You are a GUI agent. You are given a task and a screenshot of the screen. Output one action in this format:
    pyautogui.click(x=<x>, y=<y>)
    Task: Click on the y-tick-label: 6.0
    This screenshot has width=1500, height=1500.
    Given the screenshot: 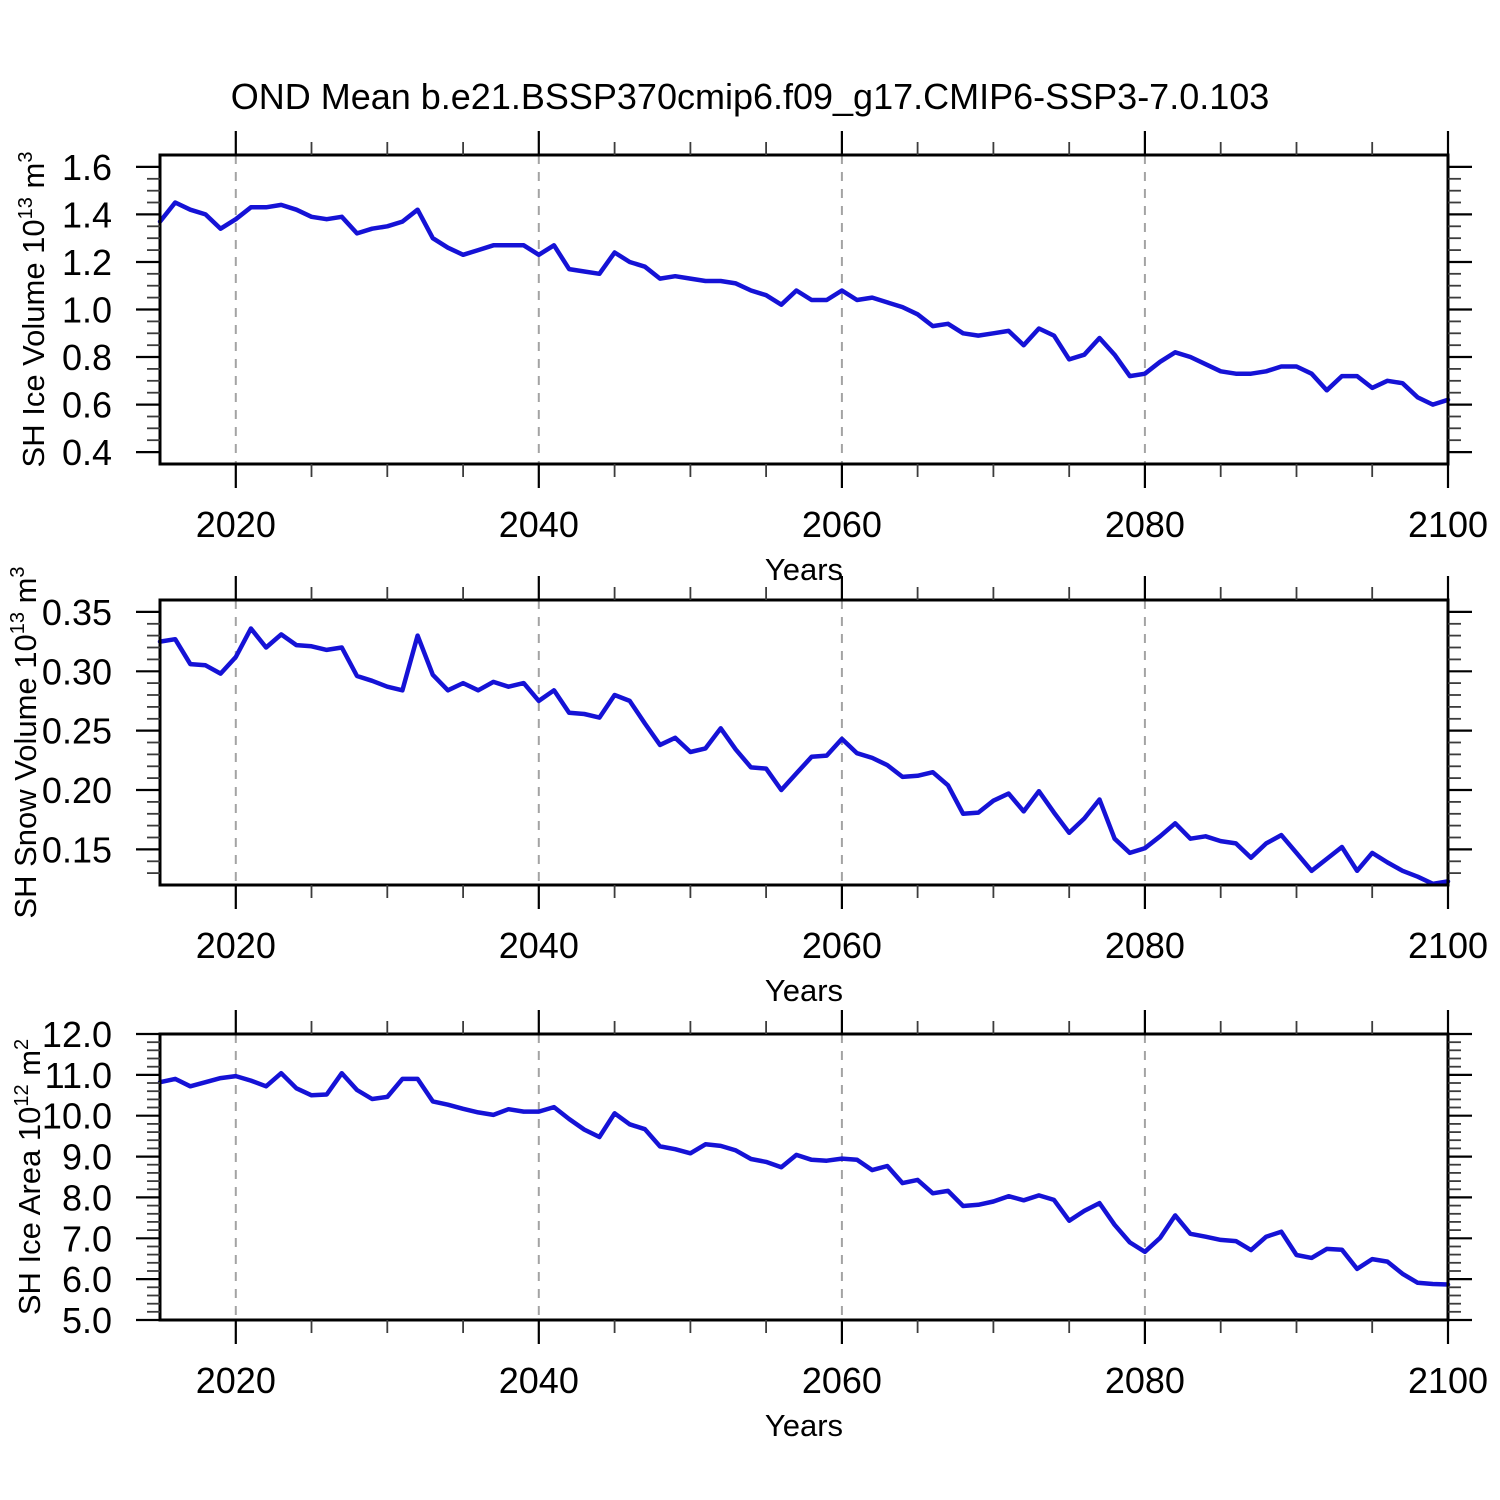 What is the action you would take?
    pyautogui.click(x=87, y=1279)
    